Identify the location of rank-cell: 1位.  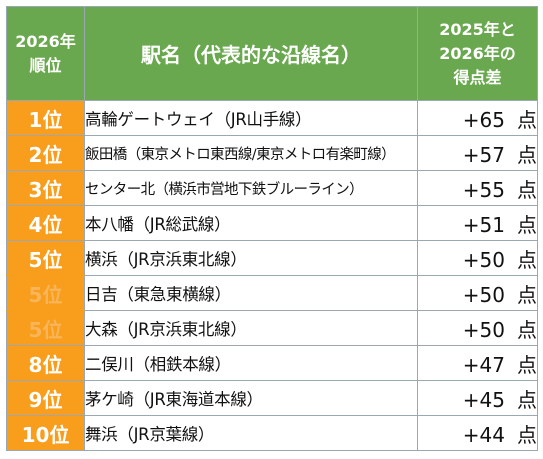
(45, 118).